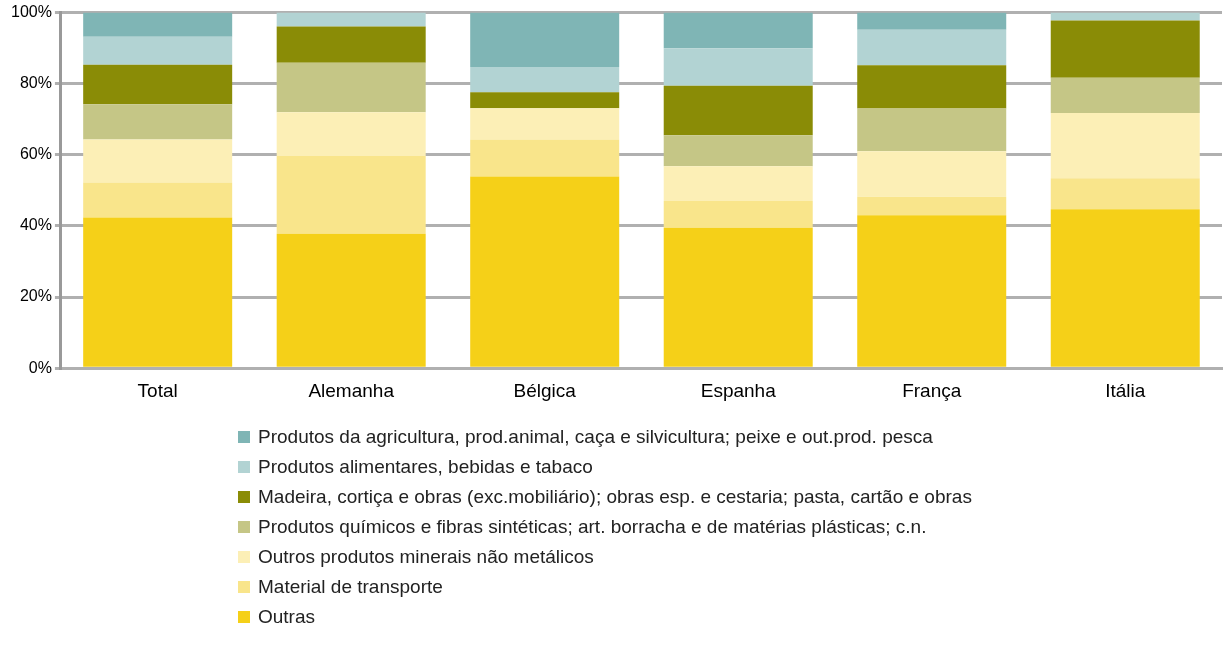 The width and height of the screenshot is (1224, 646). Describe the element at coordinates (35, 225) in the screenshot. I see `y-tick-label: 40%` at that location.